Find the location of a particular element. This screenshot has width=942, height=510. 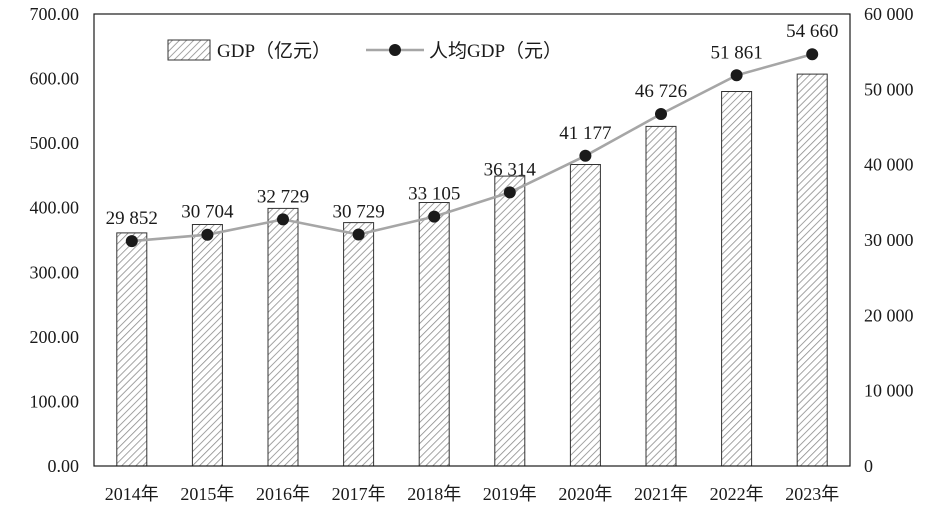

legend-label-gdp: GDP（亿元） is located at coordinates (274, 51).